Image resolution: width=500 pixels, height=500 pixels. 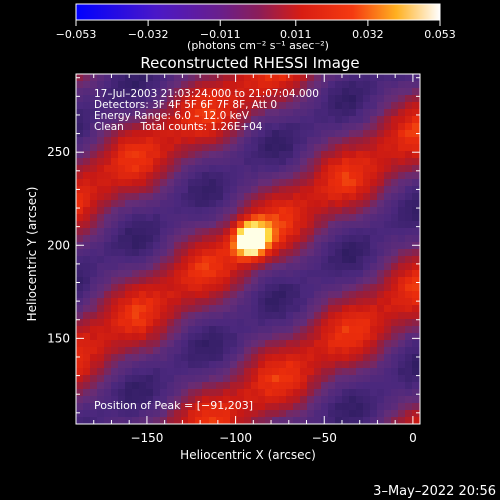 I want to click on colorbar-tick-label: 0.053, so click(x=440, y=34).